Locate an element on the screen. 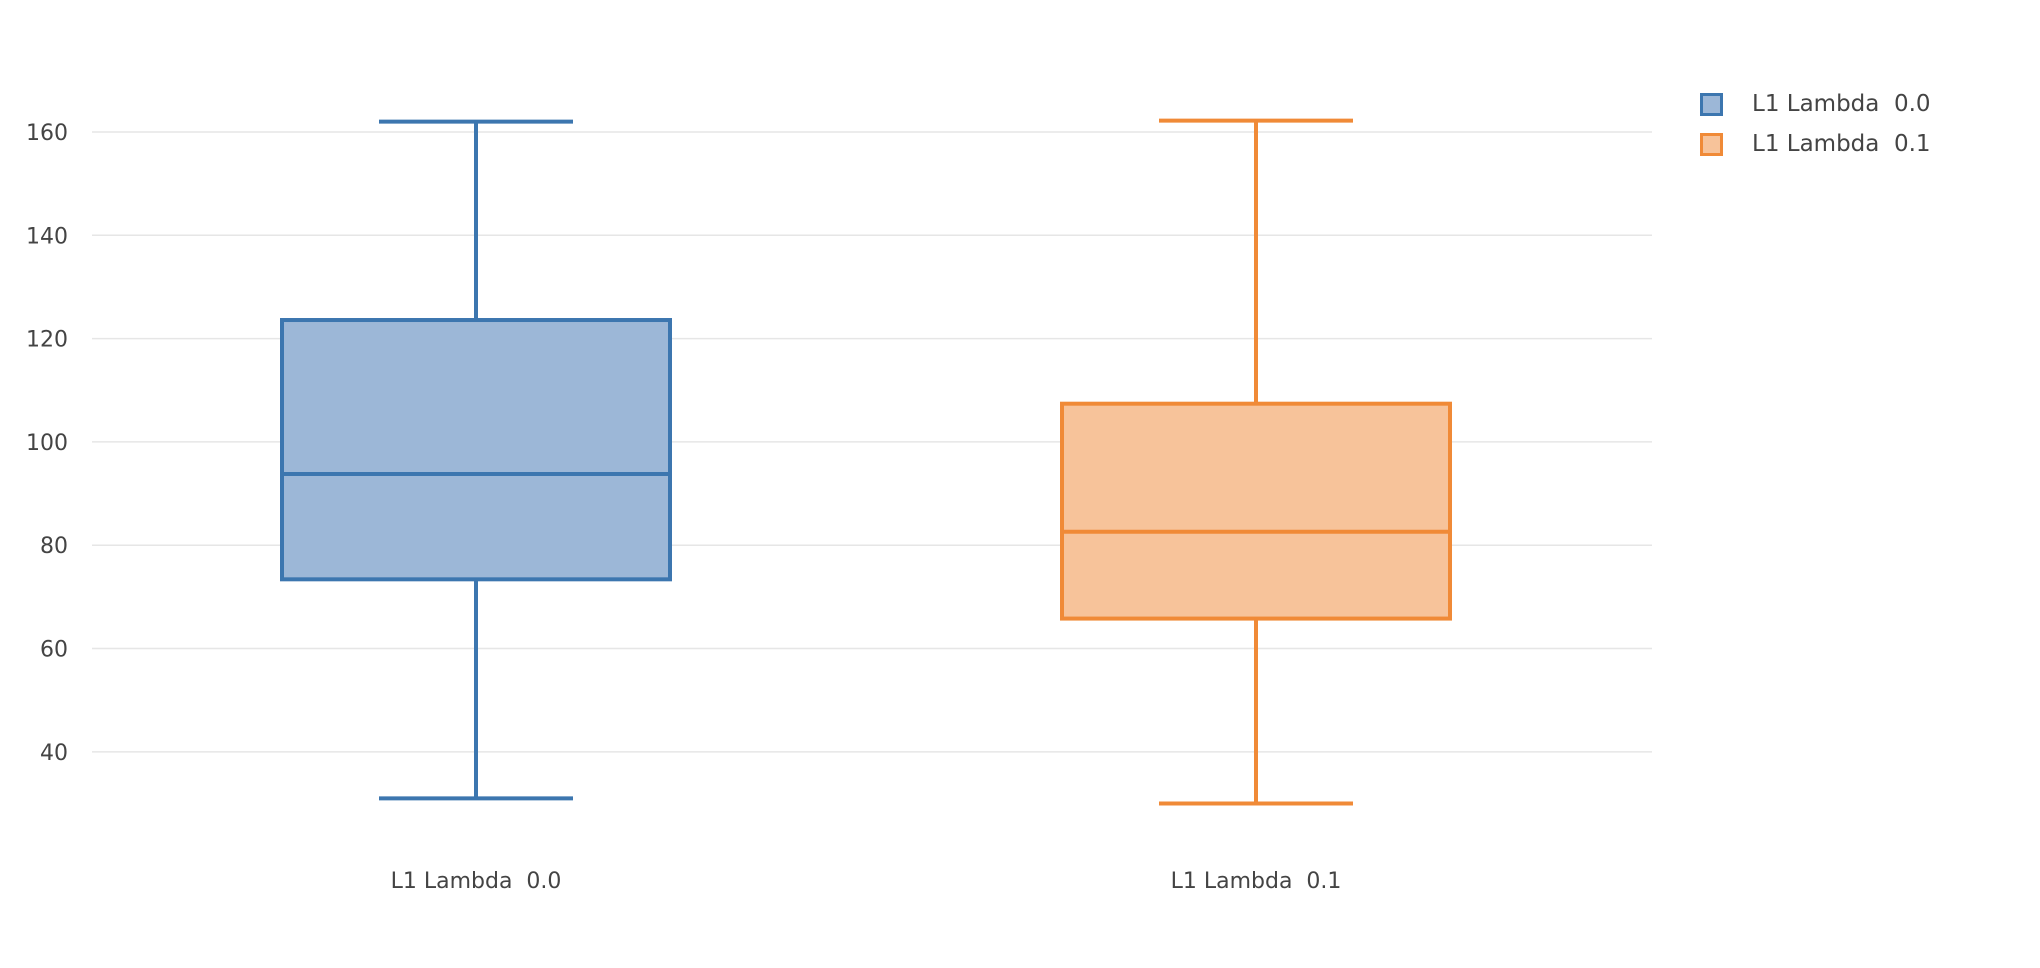 Image resolution: width=2040 pixels, height=968 pixels. y-tick-label: 40 is located at coordinates (54, 753).